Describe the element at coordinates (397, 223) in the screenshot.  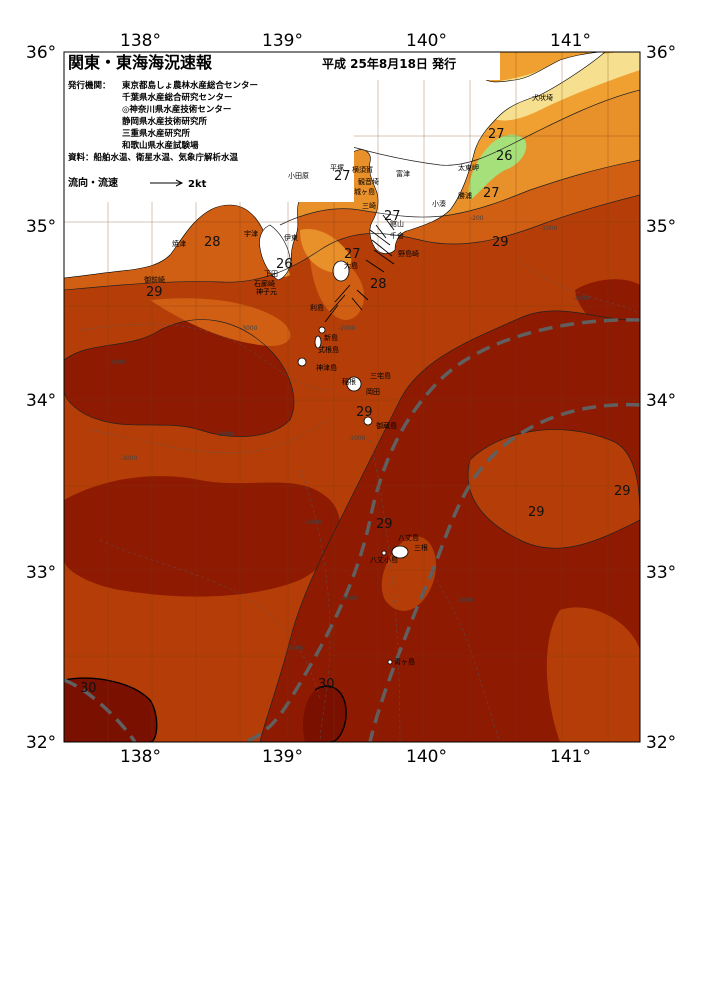
I see `place-tateyama: 館山` at that location.